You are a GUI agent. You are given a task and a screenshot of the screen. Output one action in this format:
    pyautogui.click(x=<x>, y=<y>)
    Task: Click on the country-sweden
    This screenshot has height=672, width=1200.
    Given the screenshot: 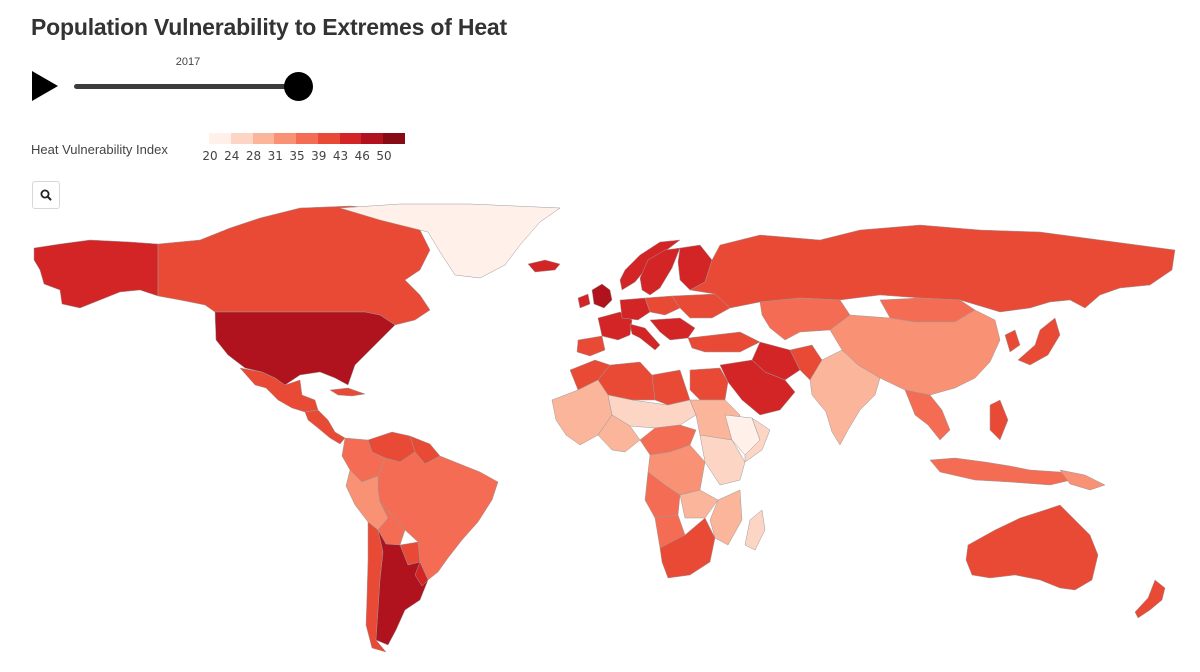 What is the action you would take?
    pyautogui.click(x=660, y=271)
    